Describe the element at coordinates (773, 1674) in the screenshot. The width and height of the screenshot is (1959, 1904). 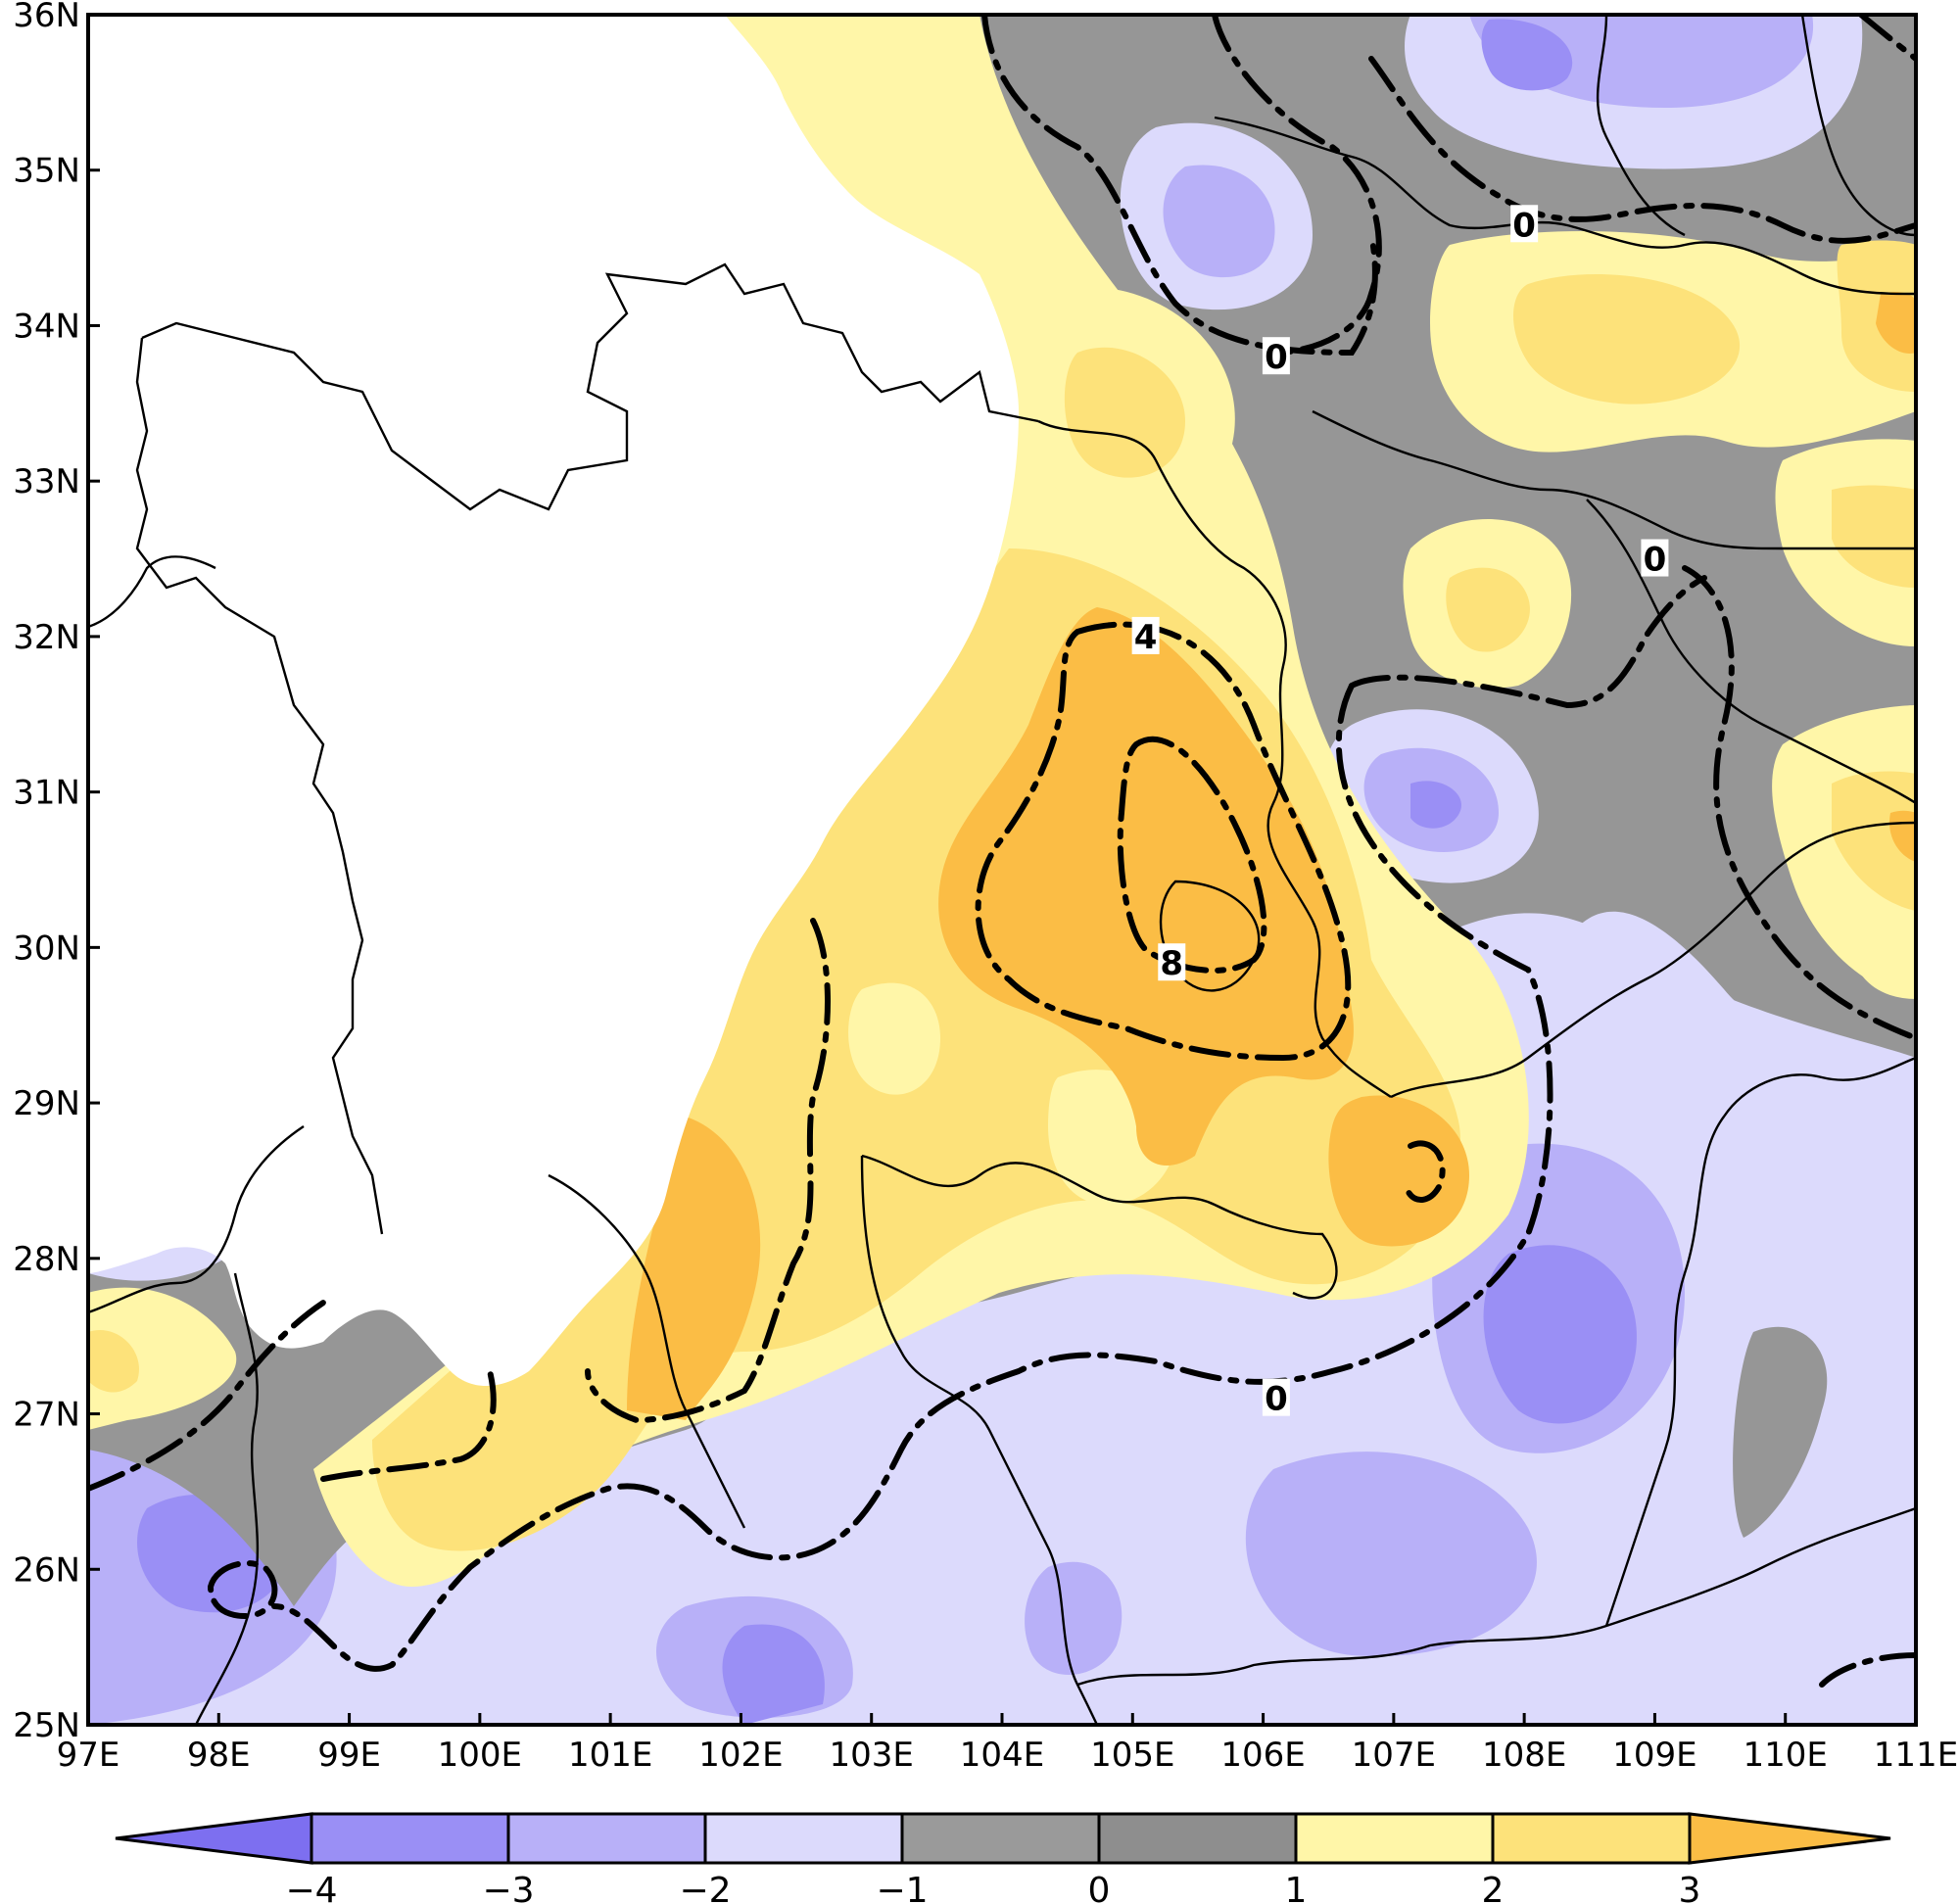
I see `field-neg3-s` at that location.